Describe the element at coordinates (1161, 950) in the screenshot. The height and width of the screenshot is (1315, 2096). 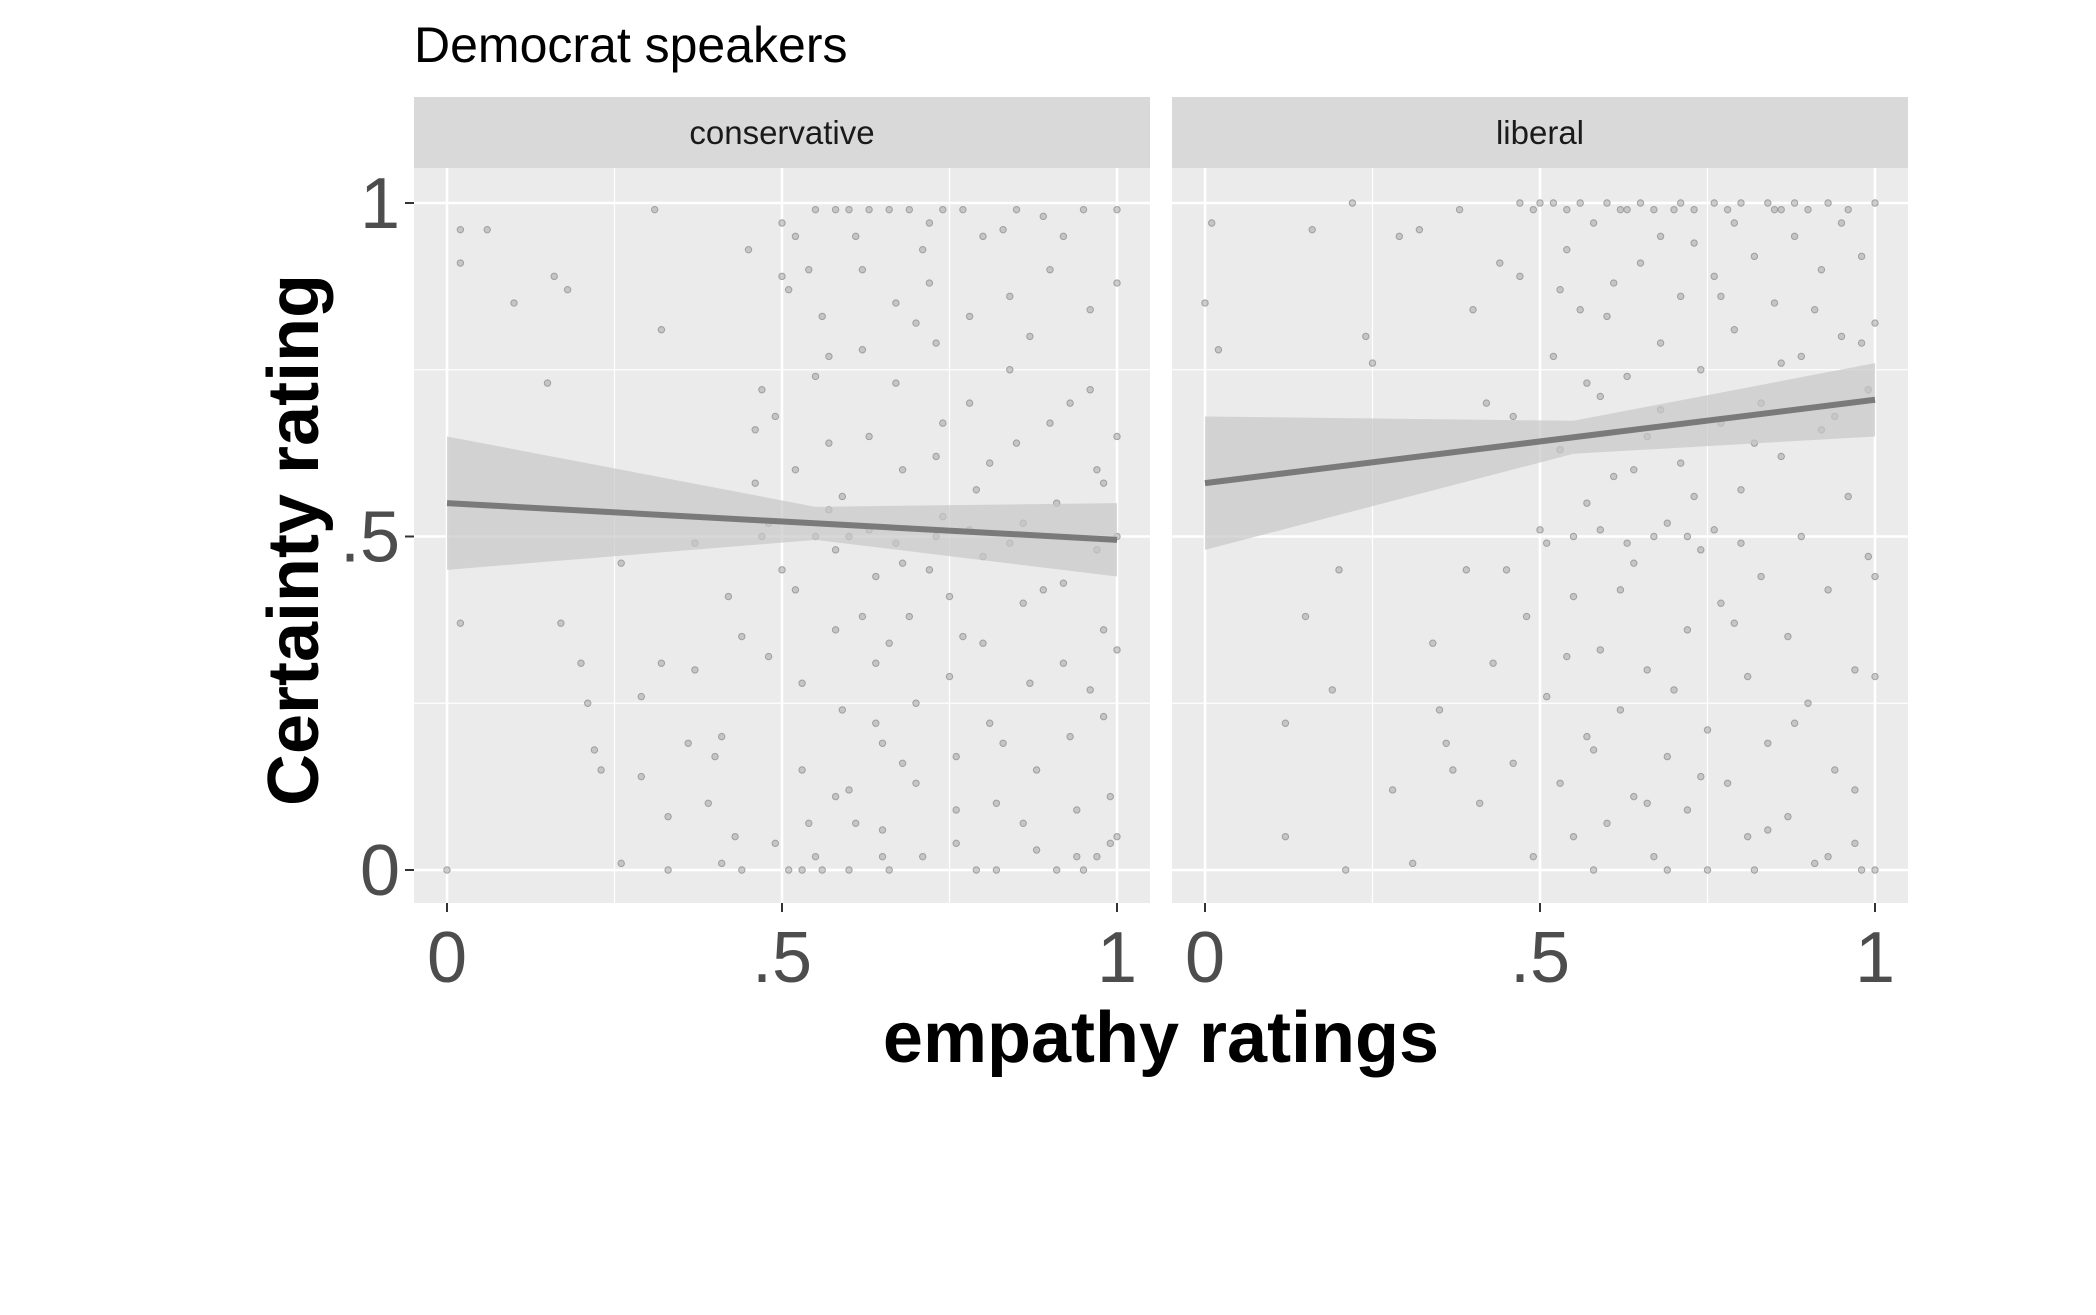
I see `x-axis: 0.5 1 0.5 1` at that location.